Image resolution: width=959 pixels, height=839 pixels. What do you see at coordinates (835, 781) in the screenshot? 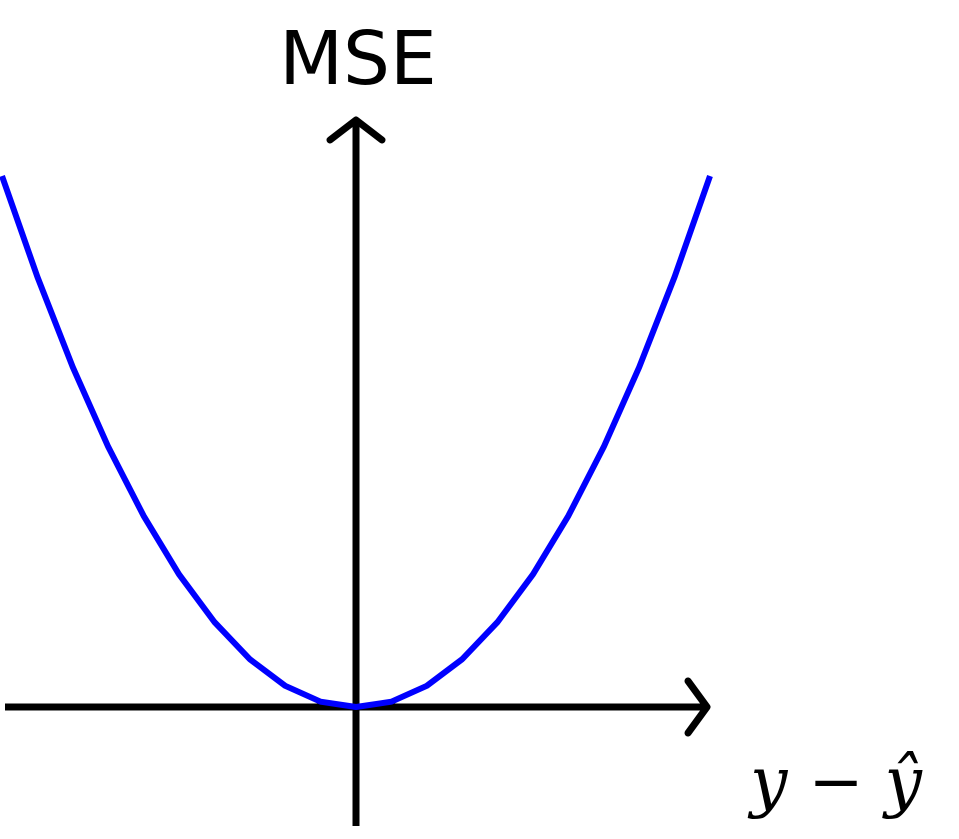
I see `x-axis-label: y − ŷ` at bounding box center [835, 781].